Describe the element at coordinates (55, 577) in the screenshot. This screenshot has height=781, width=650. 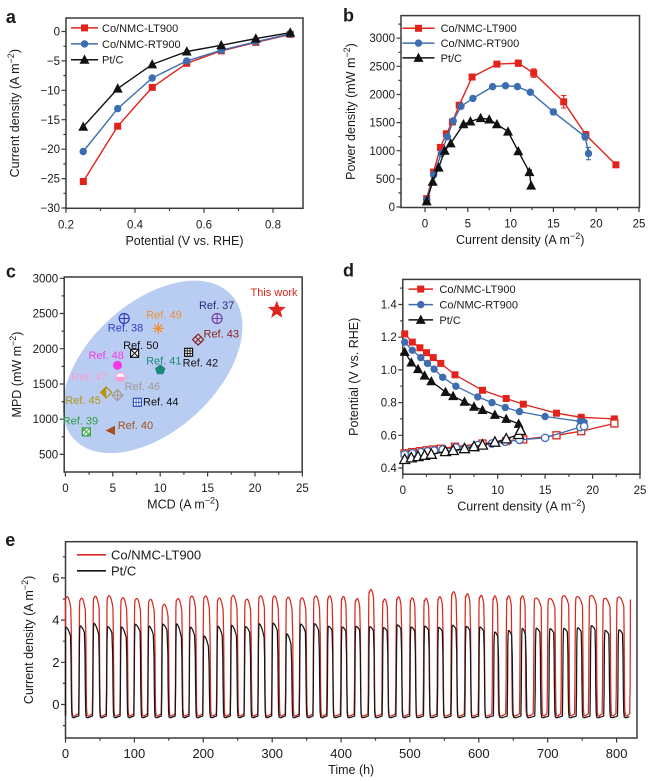
I see `svg-text: 6` at that location.